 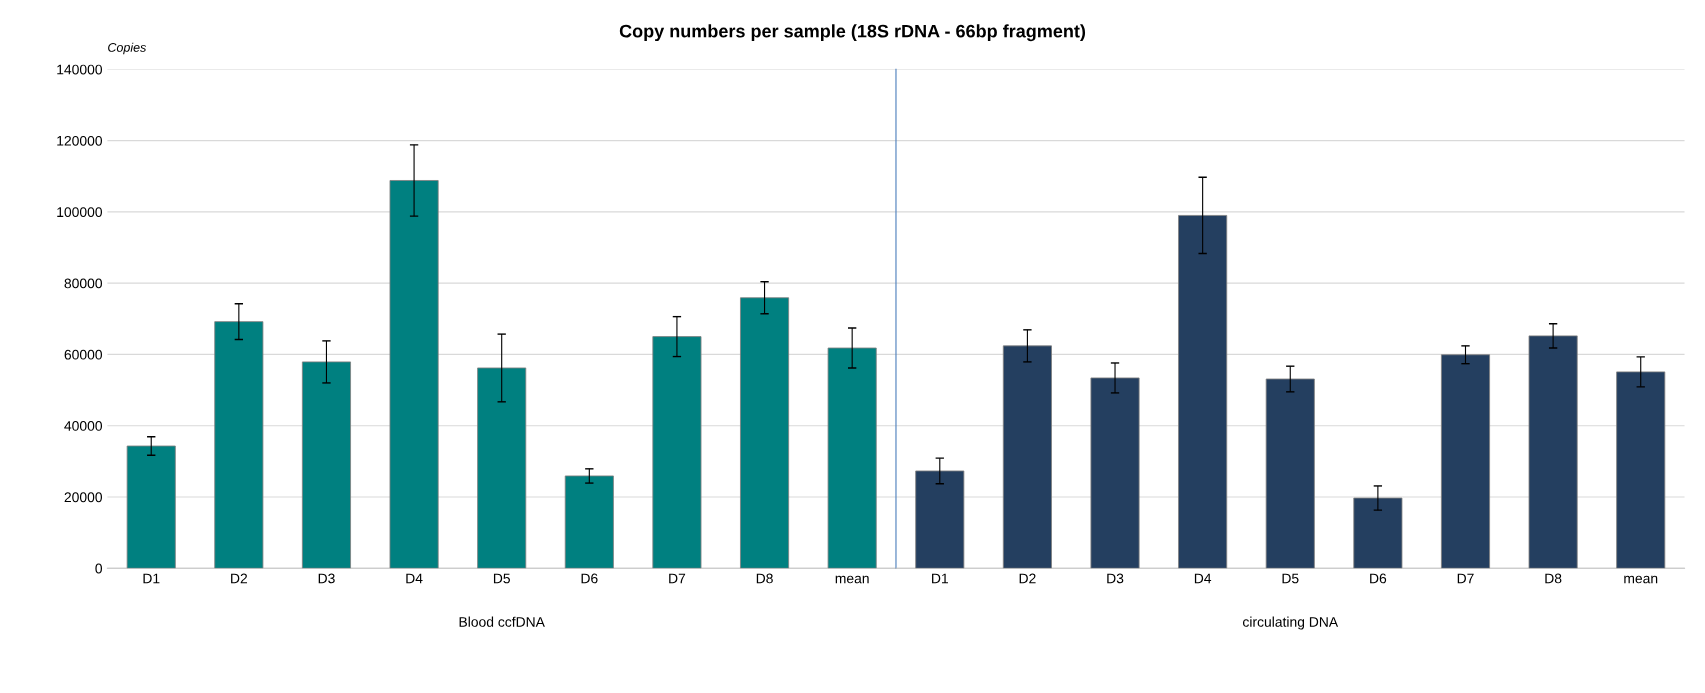 I want to click on y-tick-label: 120000, so click(x=80, y=140).